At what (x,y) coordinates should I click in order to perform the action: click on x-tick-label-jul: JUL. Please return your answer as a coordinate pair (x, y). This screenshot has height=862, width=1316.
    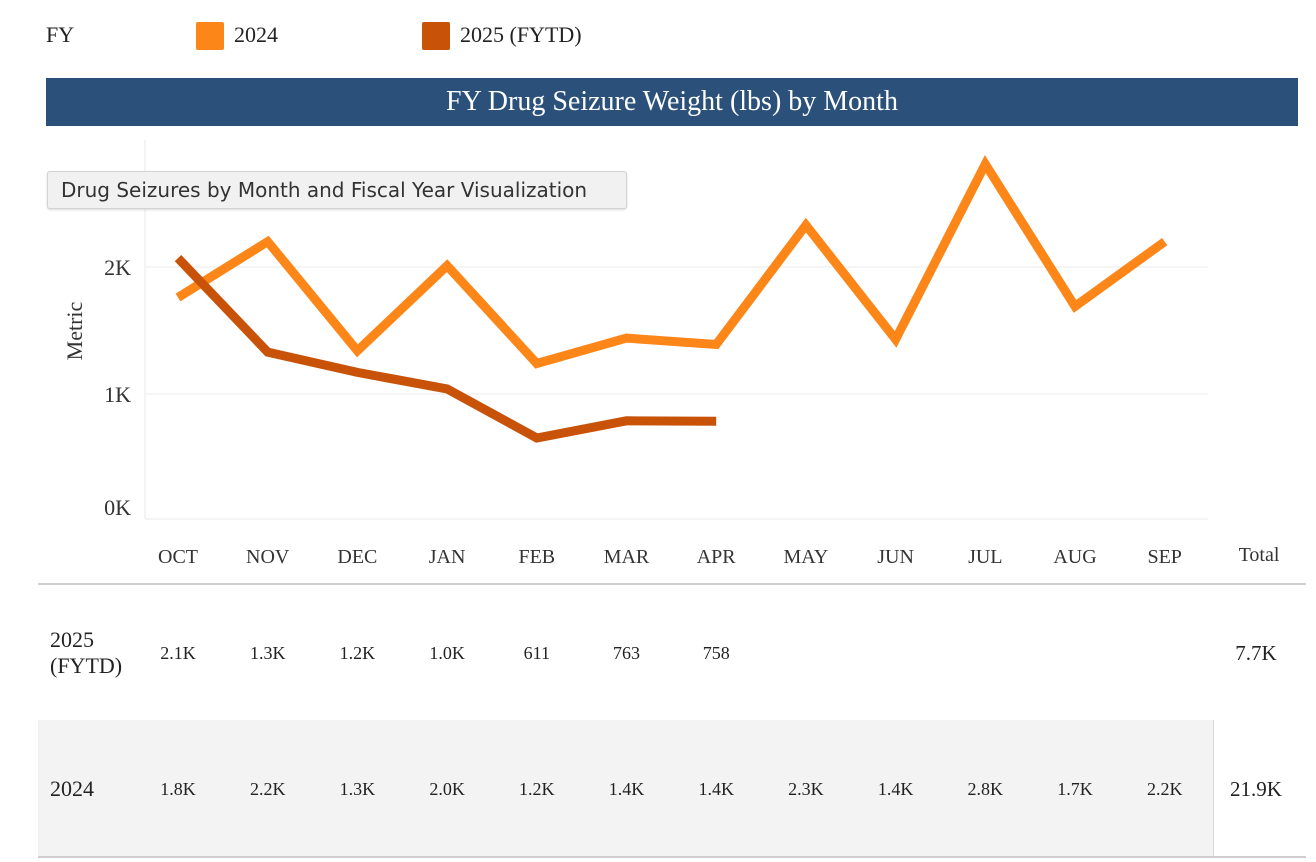
    Looking at the image, I should click on (985, 557).